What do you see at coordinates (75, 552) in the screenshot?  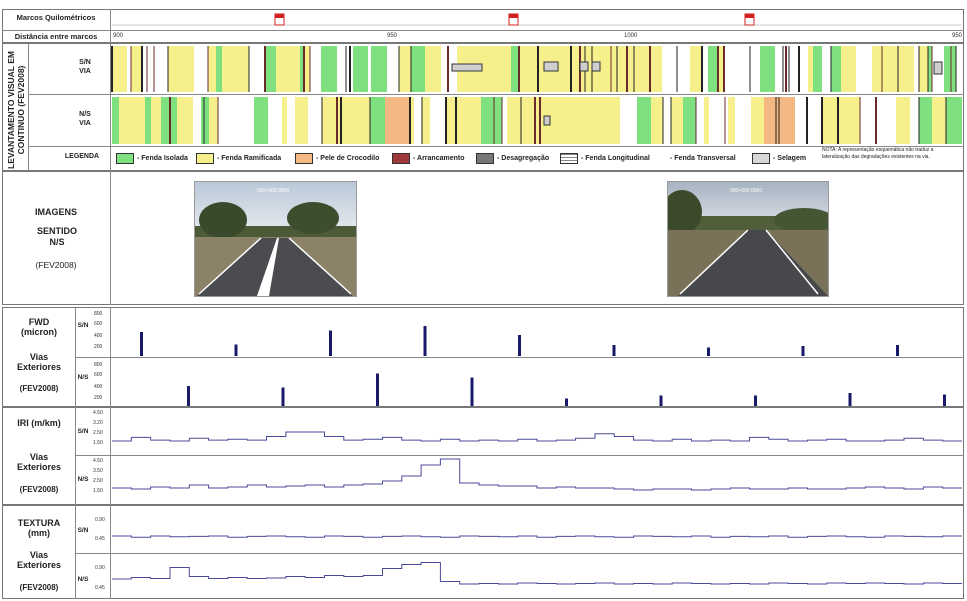 I see `textura-col-divider` at bounding box center [75, 552].